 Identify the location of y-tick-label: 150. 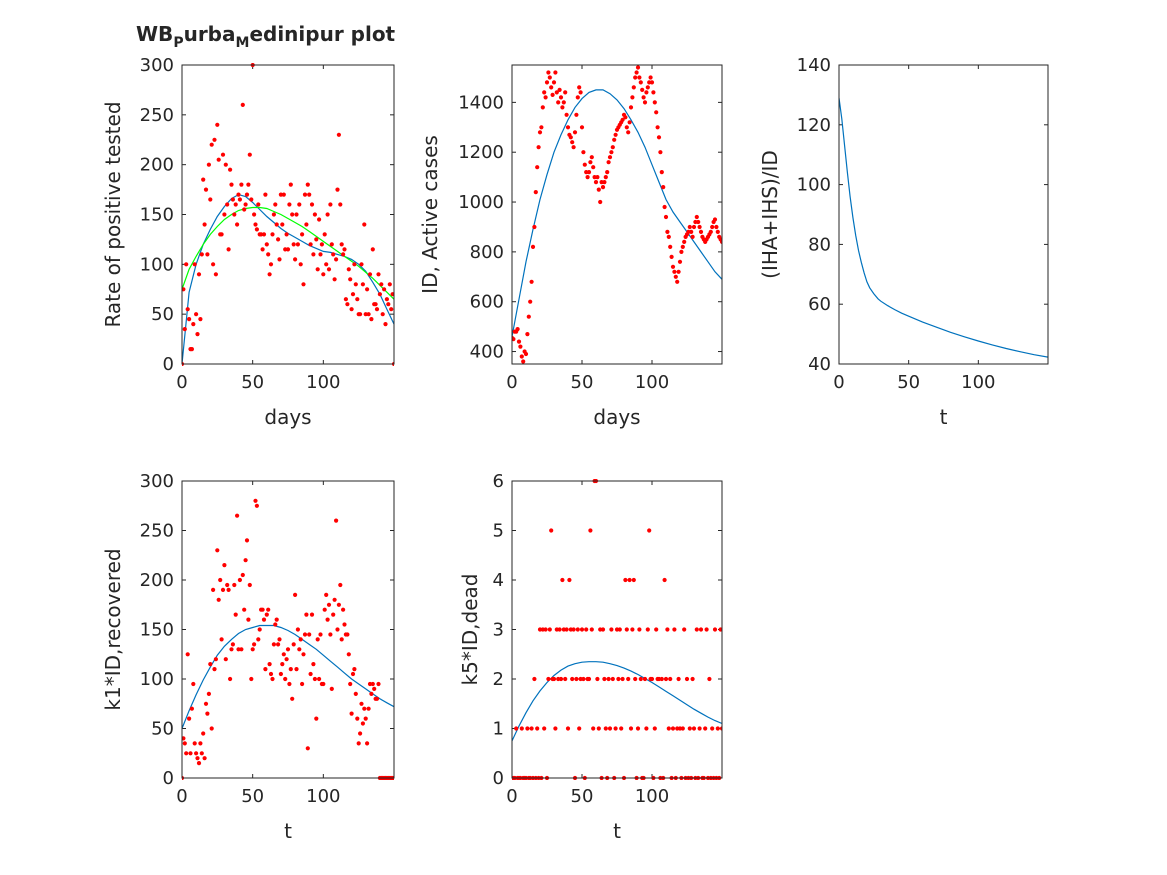
(157, 630).